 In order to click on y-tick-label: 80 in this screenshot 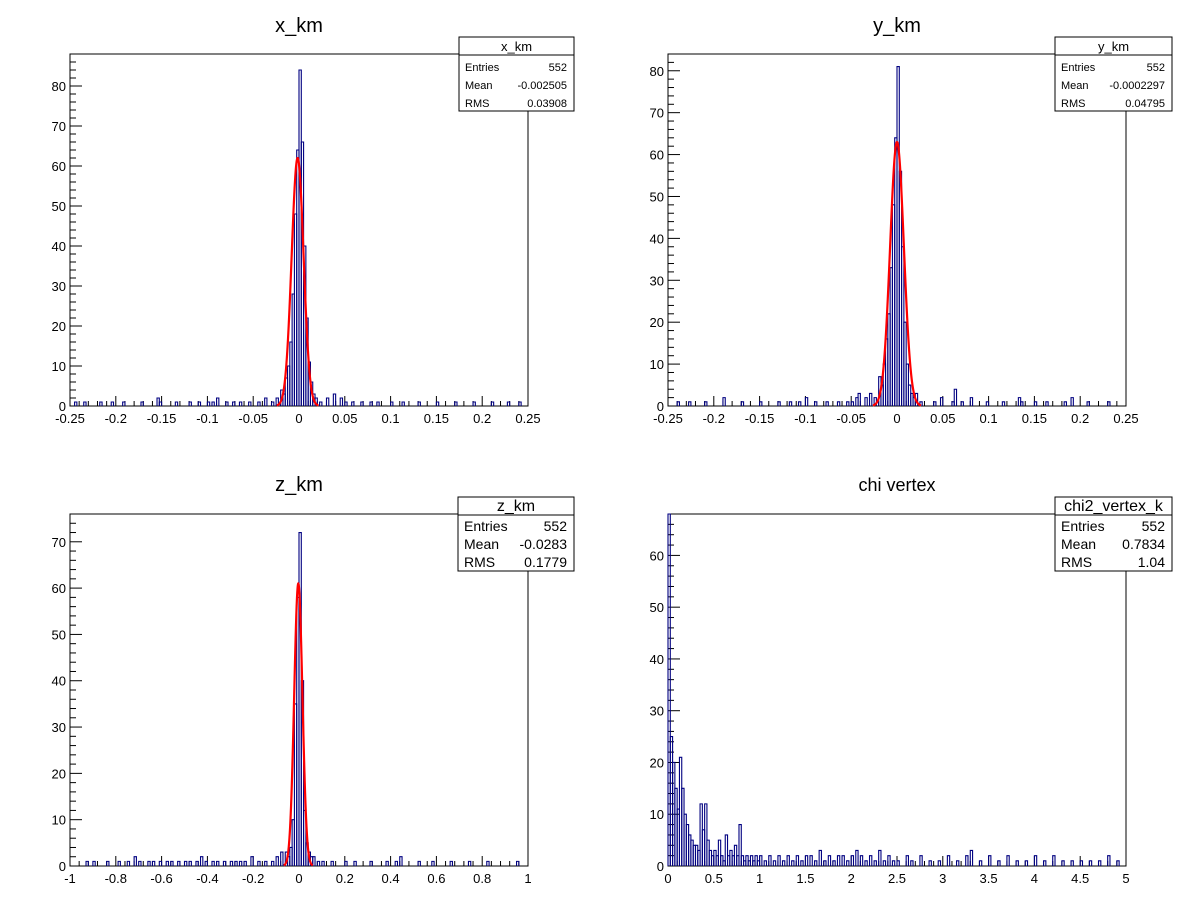, I will do `click(59, 86)`.